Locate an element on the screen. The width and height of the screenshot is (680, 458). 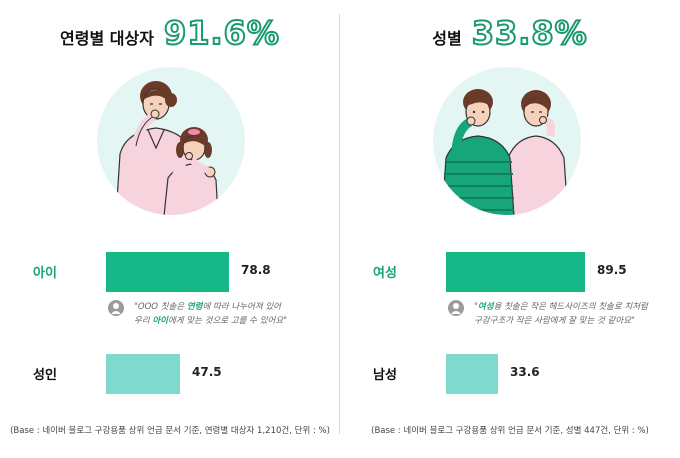
age-title-value: 91.6% is located at coordinates (221, 33).